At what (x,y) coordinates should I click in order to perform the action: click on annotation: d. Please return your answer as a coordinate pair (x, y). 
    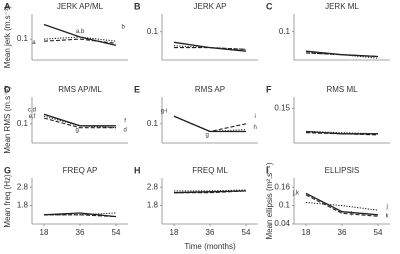
    Looking at the image, I should click on (124, 131).